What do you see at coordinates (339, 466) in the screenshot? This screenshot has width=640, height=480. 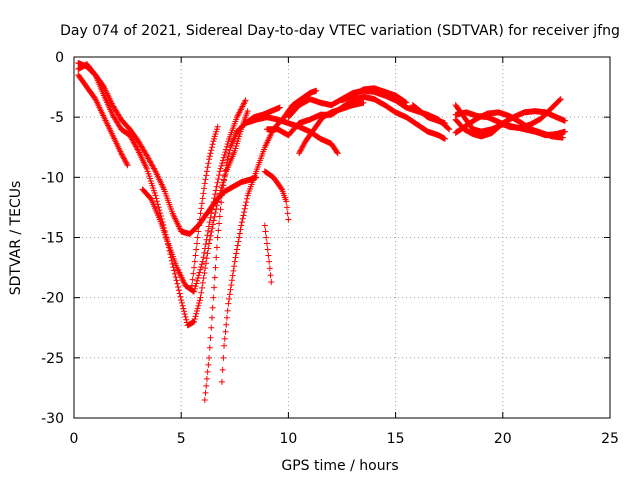 I see `x-axis-label: GPS time / hours` at bounding box center [339, 466].